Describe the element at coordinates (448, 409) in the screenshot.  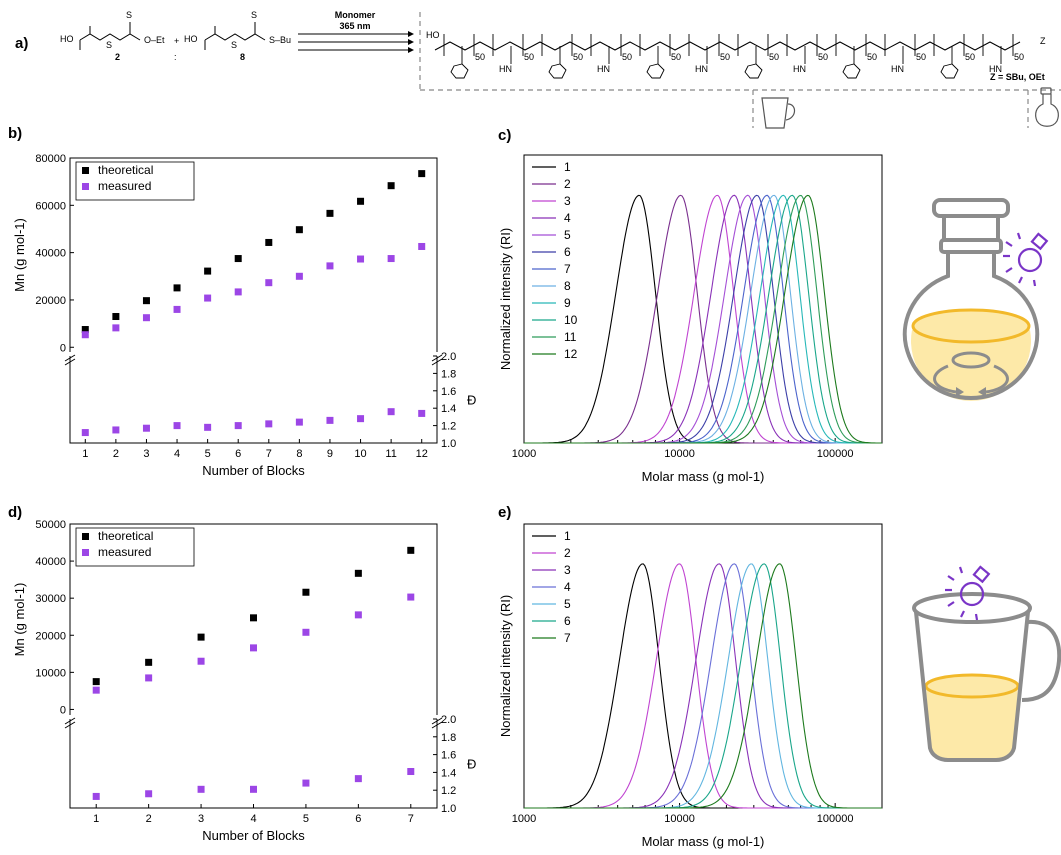
I see `y-tick-label-bottom: 1.4` at that location.